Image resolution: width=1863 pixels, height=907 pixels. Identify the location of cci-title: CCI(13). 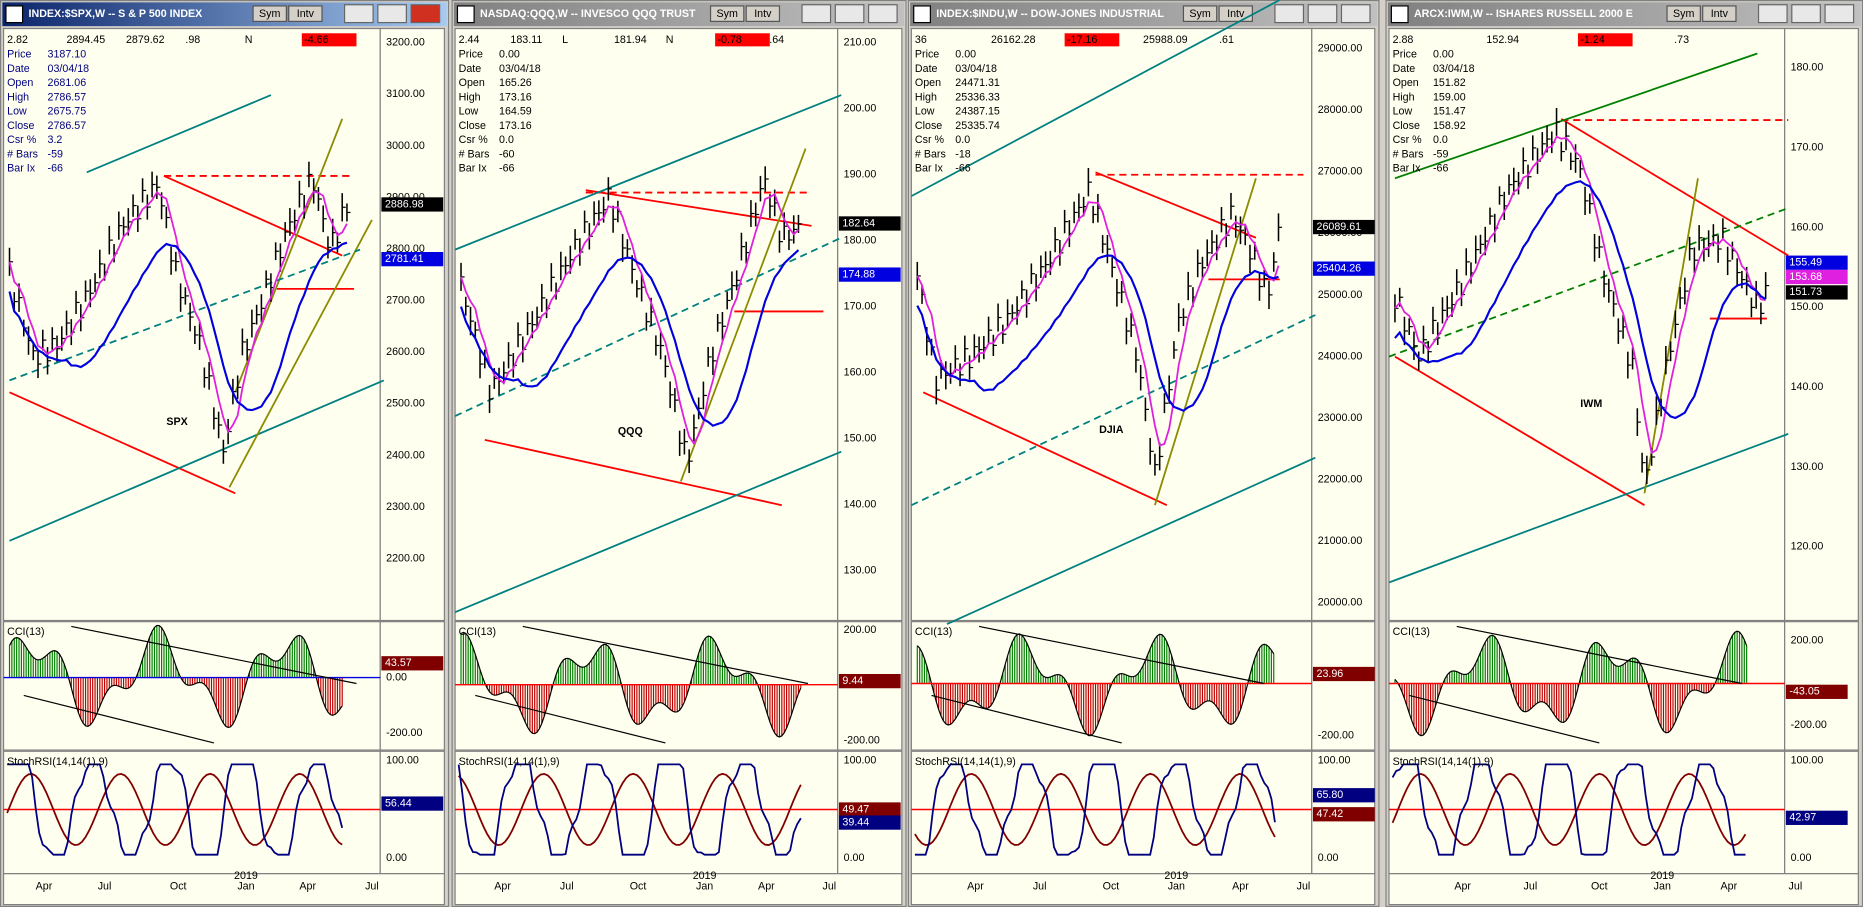
(933, 632).